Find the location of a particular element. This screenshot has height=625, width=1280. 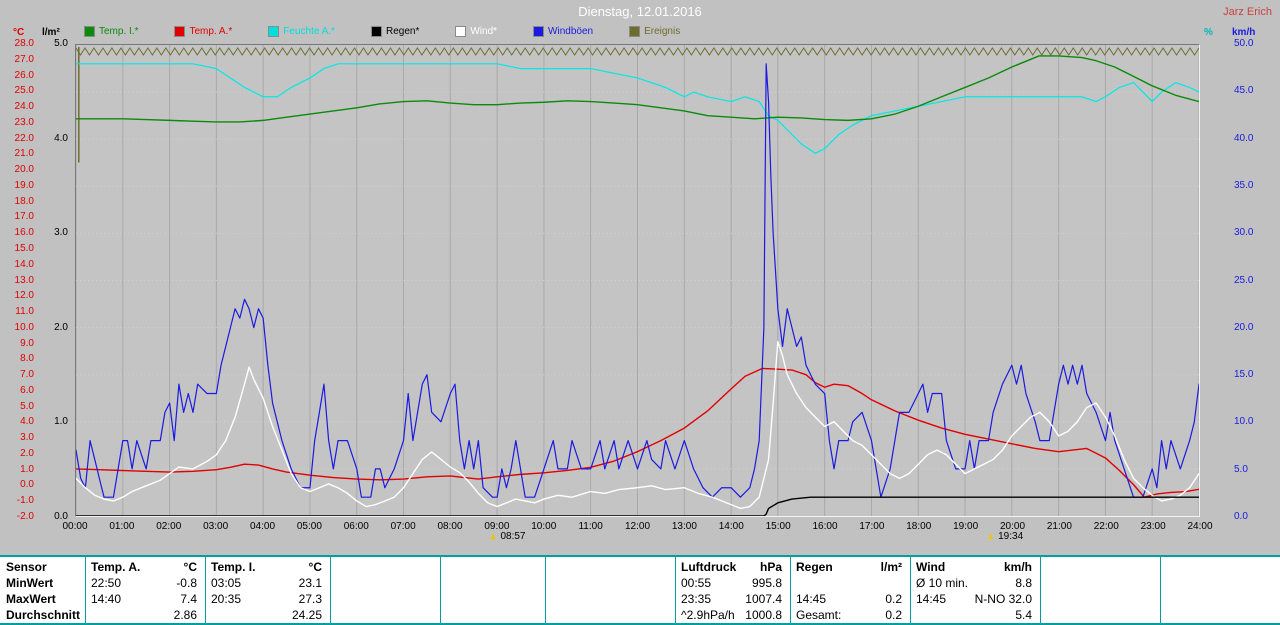

stats-sensor-name: Regen is located at coordinates (814, 567).